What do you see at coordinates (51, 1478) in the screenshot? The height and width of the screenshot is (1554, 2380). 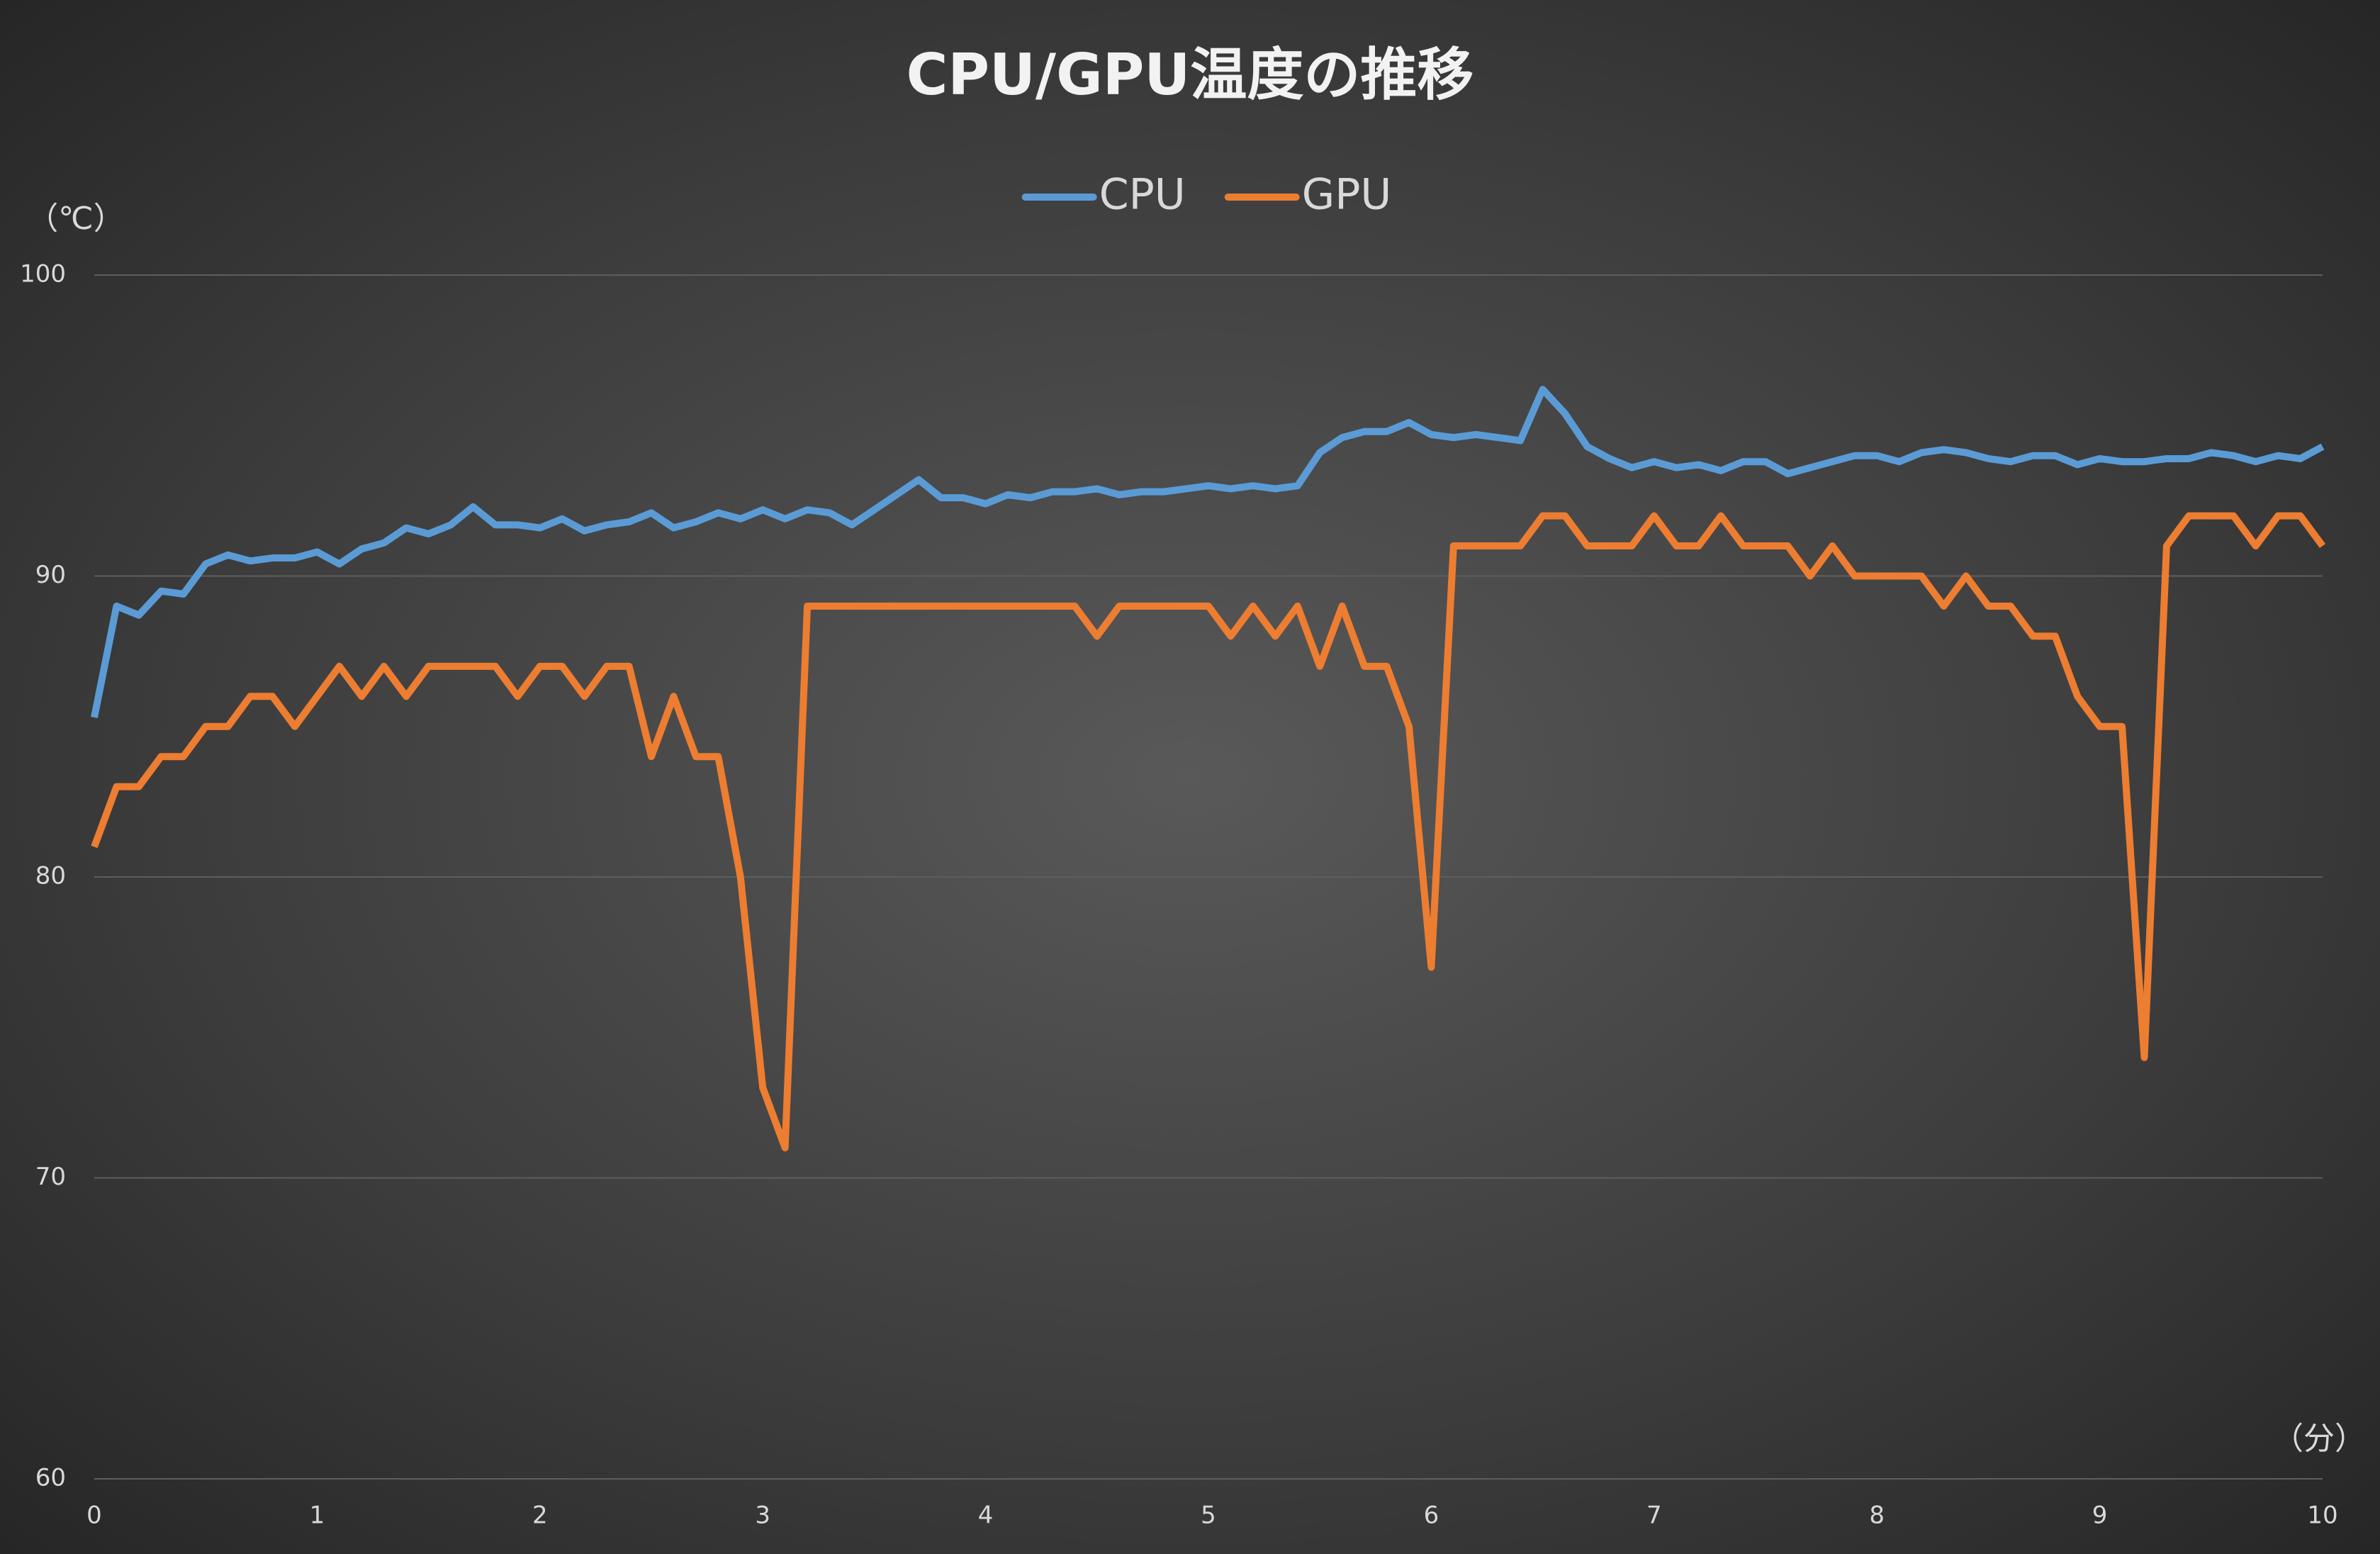 I see `y-tick-label: 60` at bounding box center [51, 1478].